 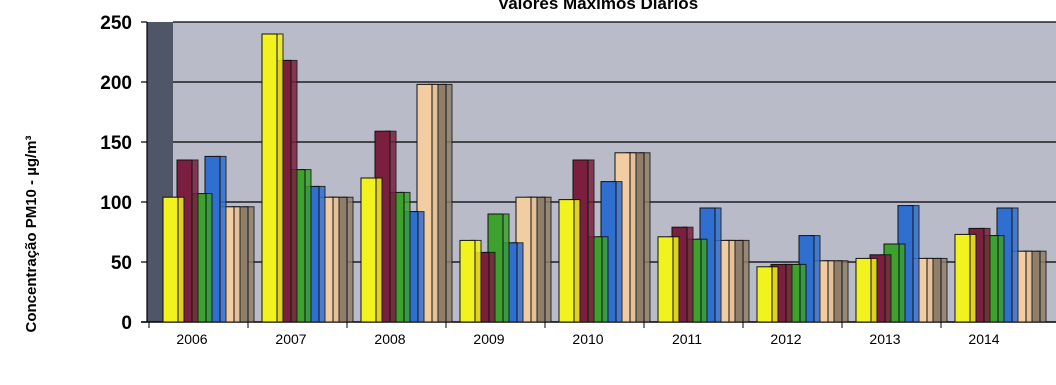 What do you see at coordinates (116, 173) in the screenshot?
I see `y-tick-labels: 0 50 100 150 200 250` at bounding box center [116, 173].